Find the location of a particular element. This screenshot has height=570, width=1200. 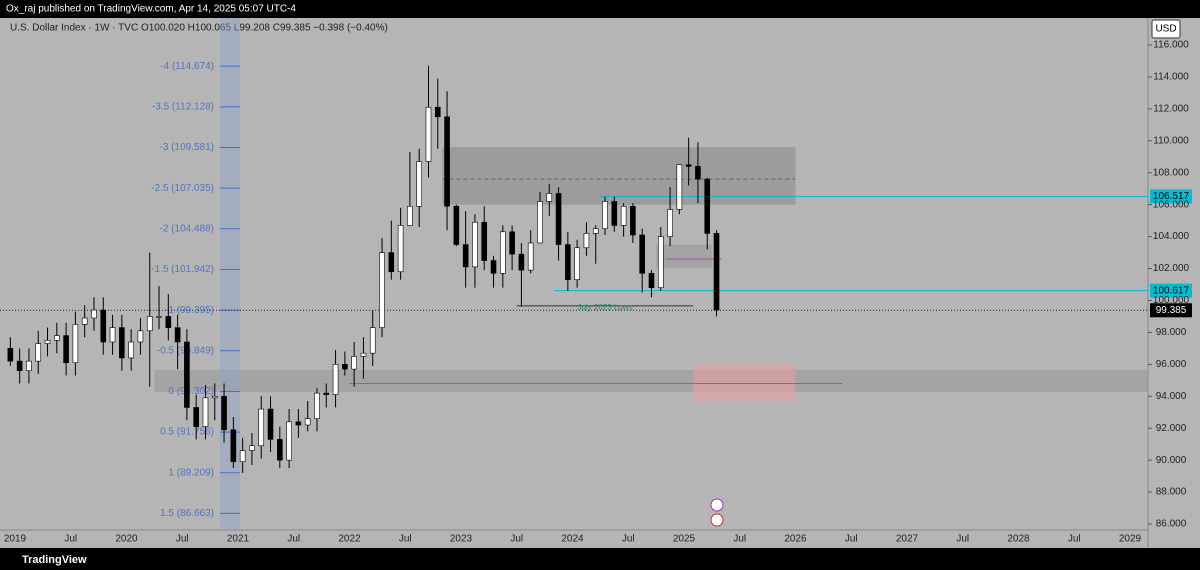

fib-label: 1 (89.209) is located at coordinates (191, 472).